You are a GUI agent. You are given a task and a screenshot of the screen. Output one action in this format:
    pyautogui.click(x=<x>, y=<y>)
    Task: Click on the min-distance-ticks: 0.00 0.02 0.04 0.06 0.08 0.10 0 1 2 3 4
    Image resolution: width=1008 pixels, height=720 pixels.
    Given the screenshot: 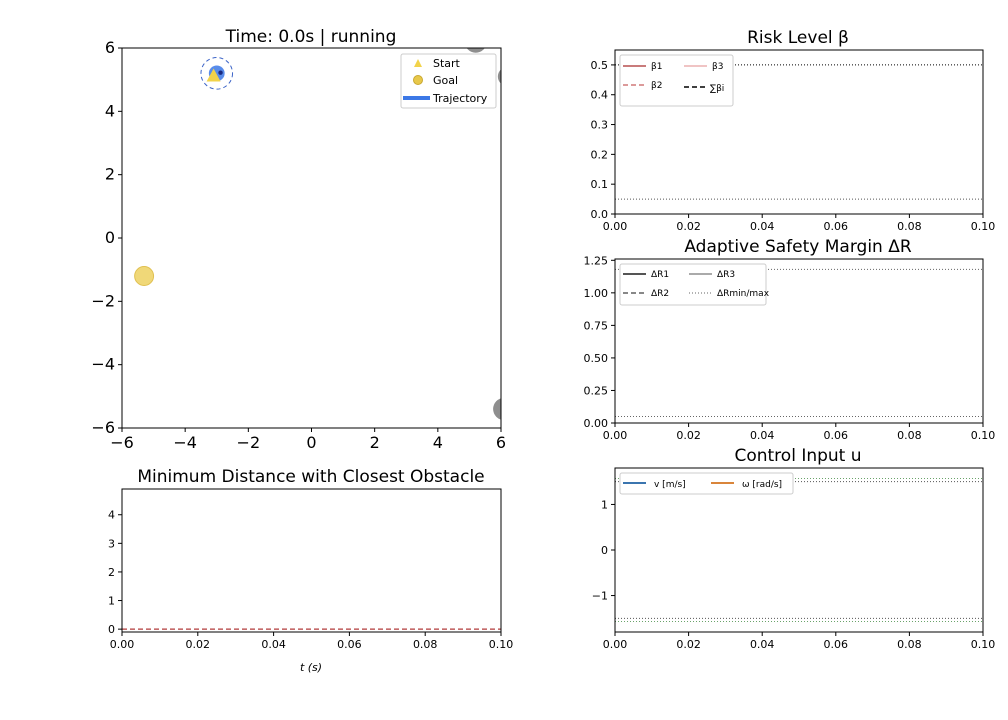 What is the action you would take?
    pyautogui.click(x=310, y=580)
    